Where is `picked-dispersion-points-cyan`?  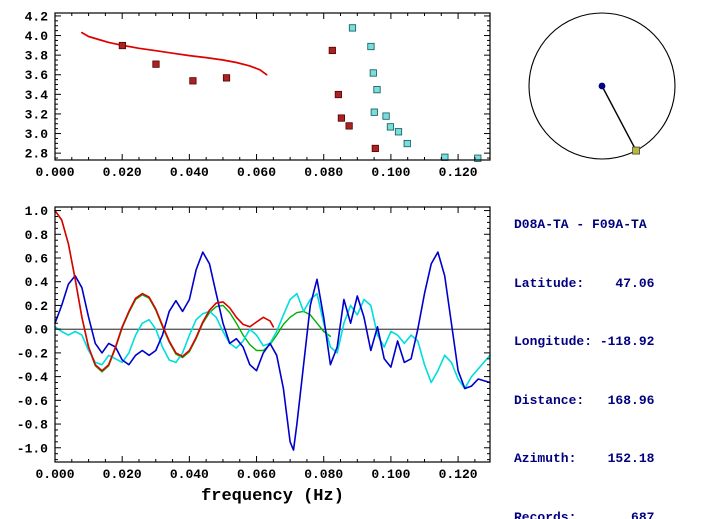 picked-dispersion-points-cyan is located at coordinates (415, 93).